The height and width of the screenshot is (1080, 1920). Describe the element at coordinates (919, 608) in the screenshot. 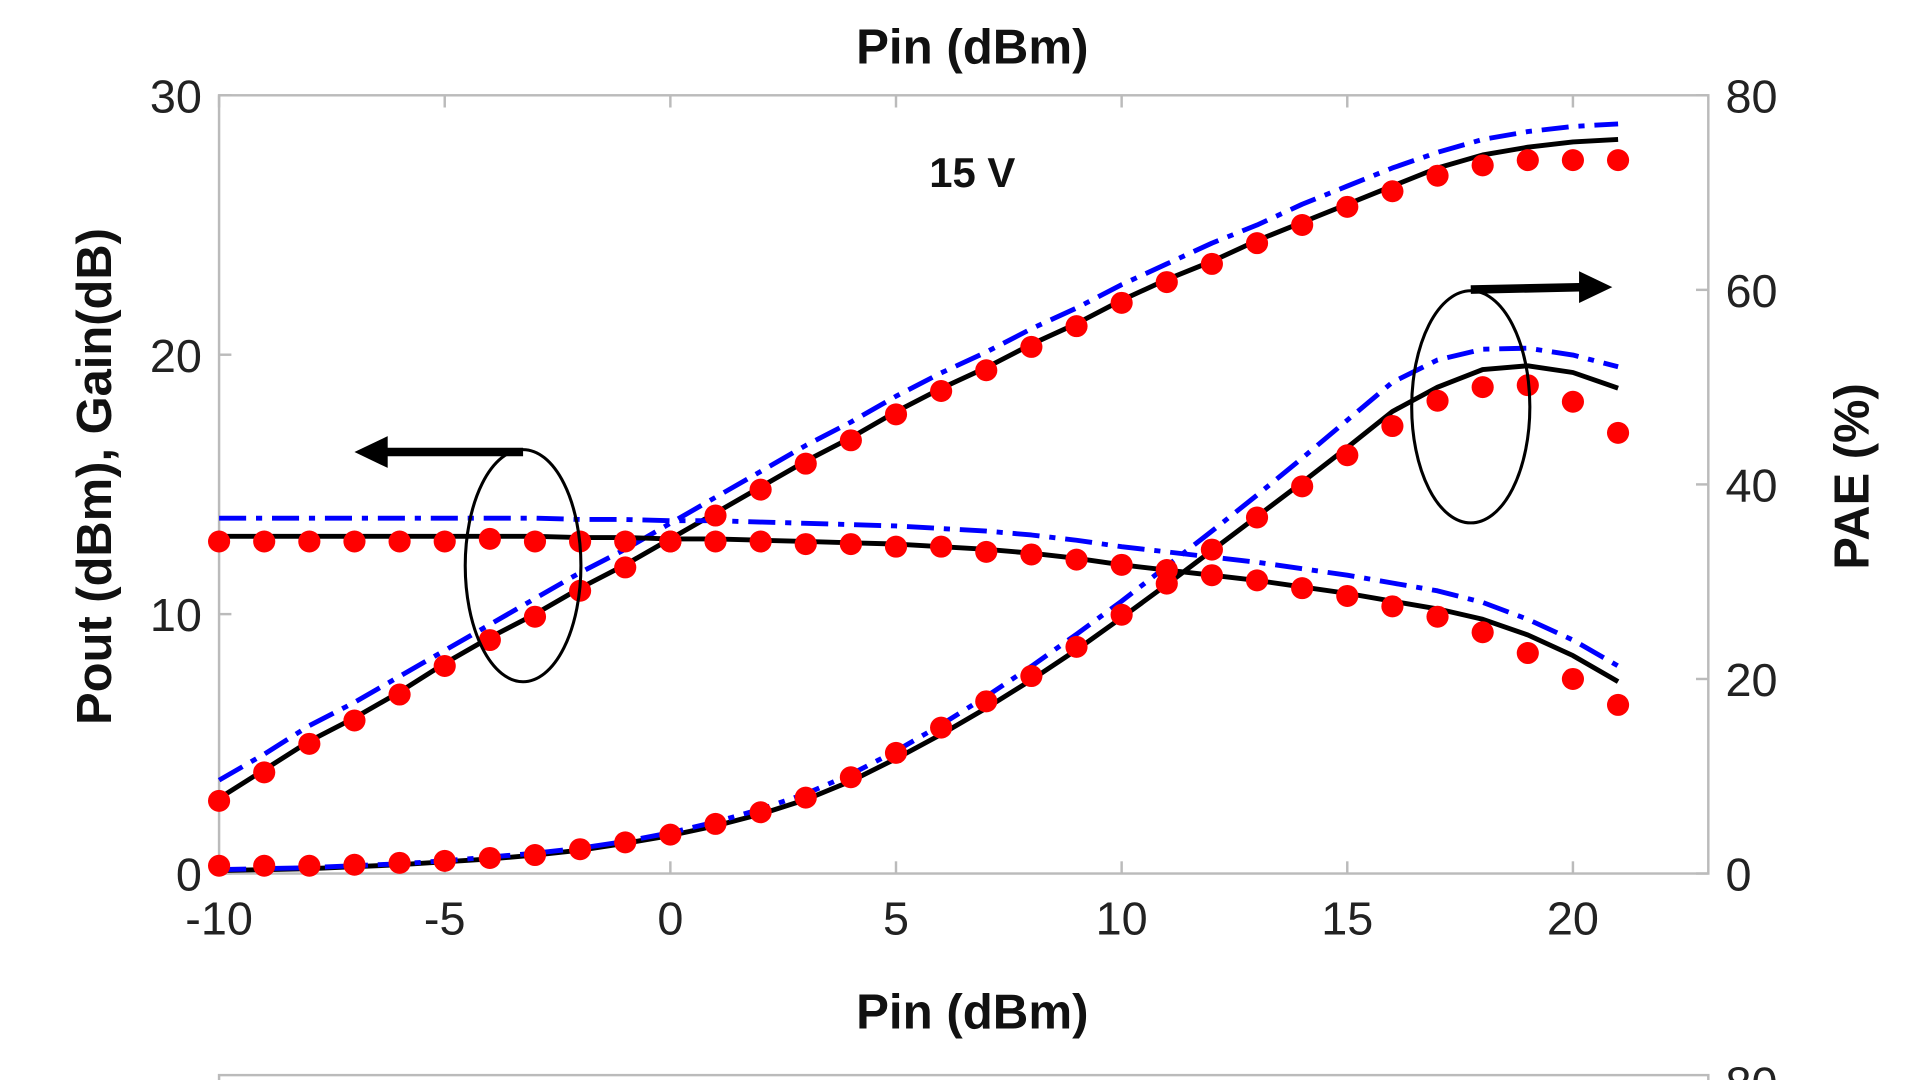

I see `gain-solid-line` at that location.